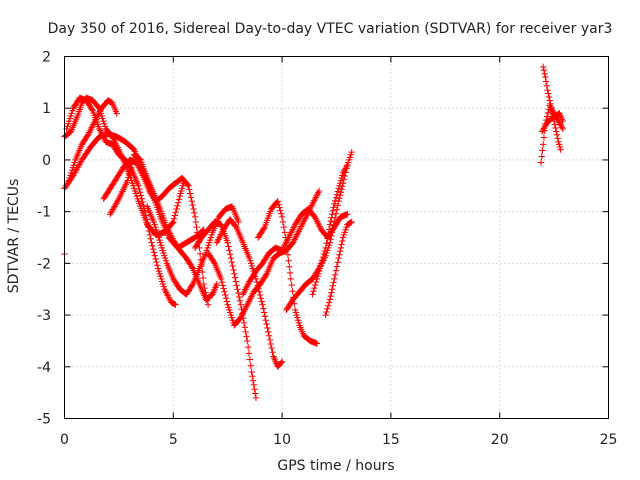 This screenshot has height=480, width=640. Describe the element at coordinates (46, 58) in the screenshot. I see `y-tick-label: 2` at that location.